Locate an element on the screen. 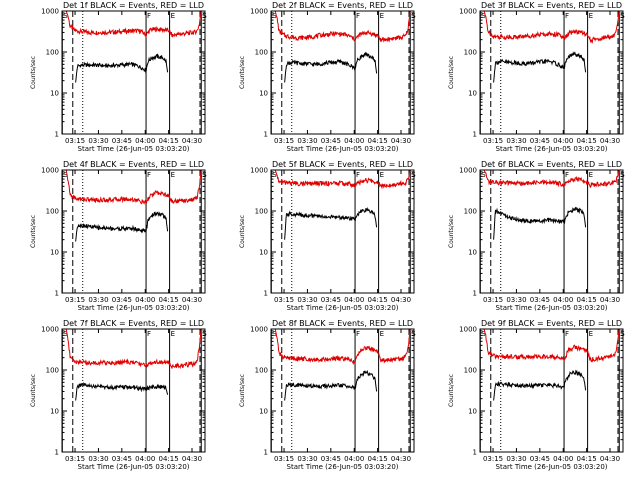 The image size is (640, 480). panel-title: Det 6f BLACK = Events, RED = LLD is located at coordinates (551, 164).